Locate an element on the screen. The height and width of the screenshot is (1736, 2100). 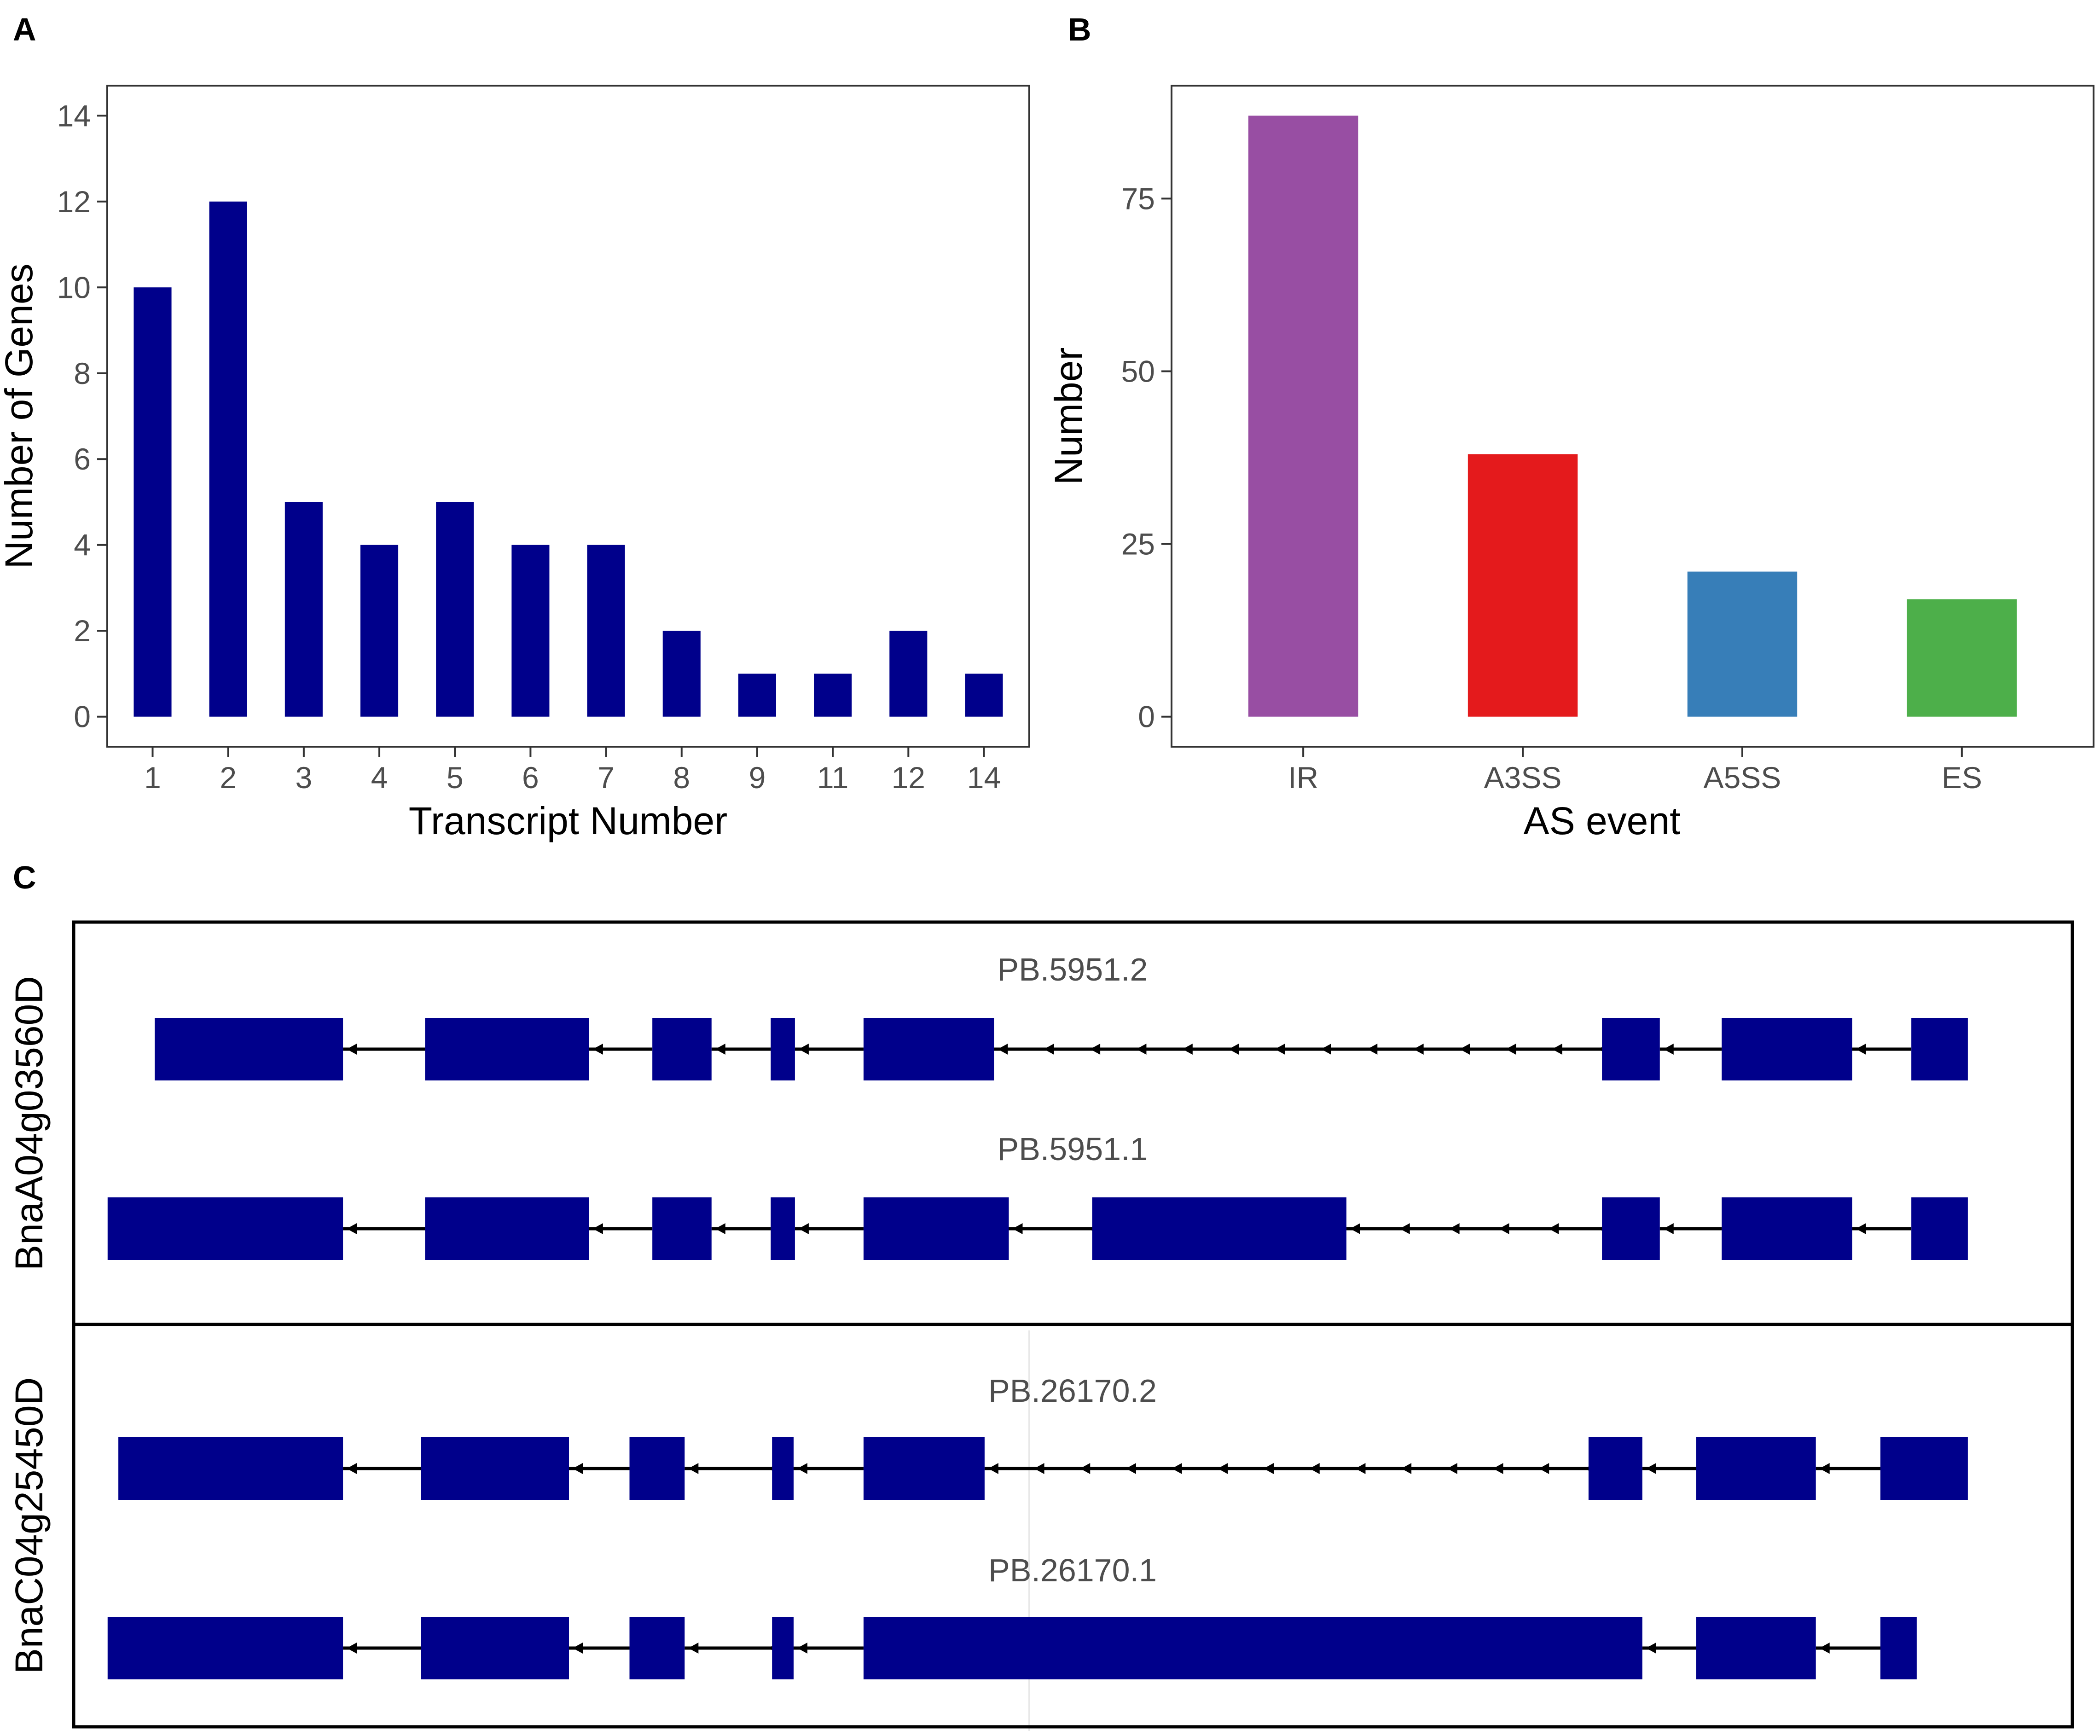
a-x-tick-label: 5 is located at coordinates (455, 778).